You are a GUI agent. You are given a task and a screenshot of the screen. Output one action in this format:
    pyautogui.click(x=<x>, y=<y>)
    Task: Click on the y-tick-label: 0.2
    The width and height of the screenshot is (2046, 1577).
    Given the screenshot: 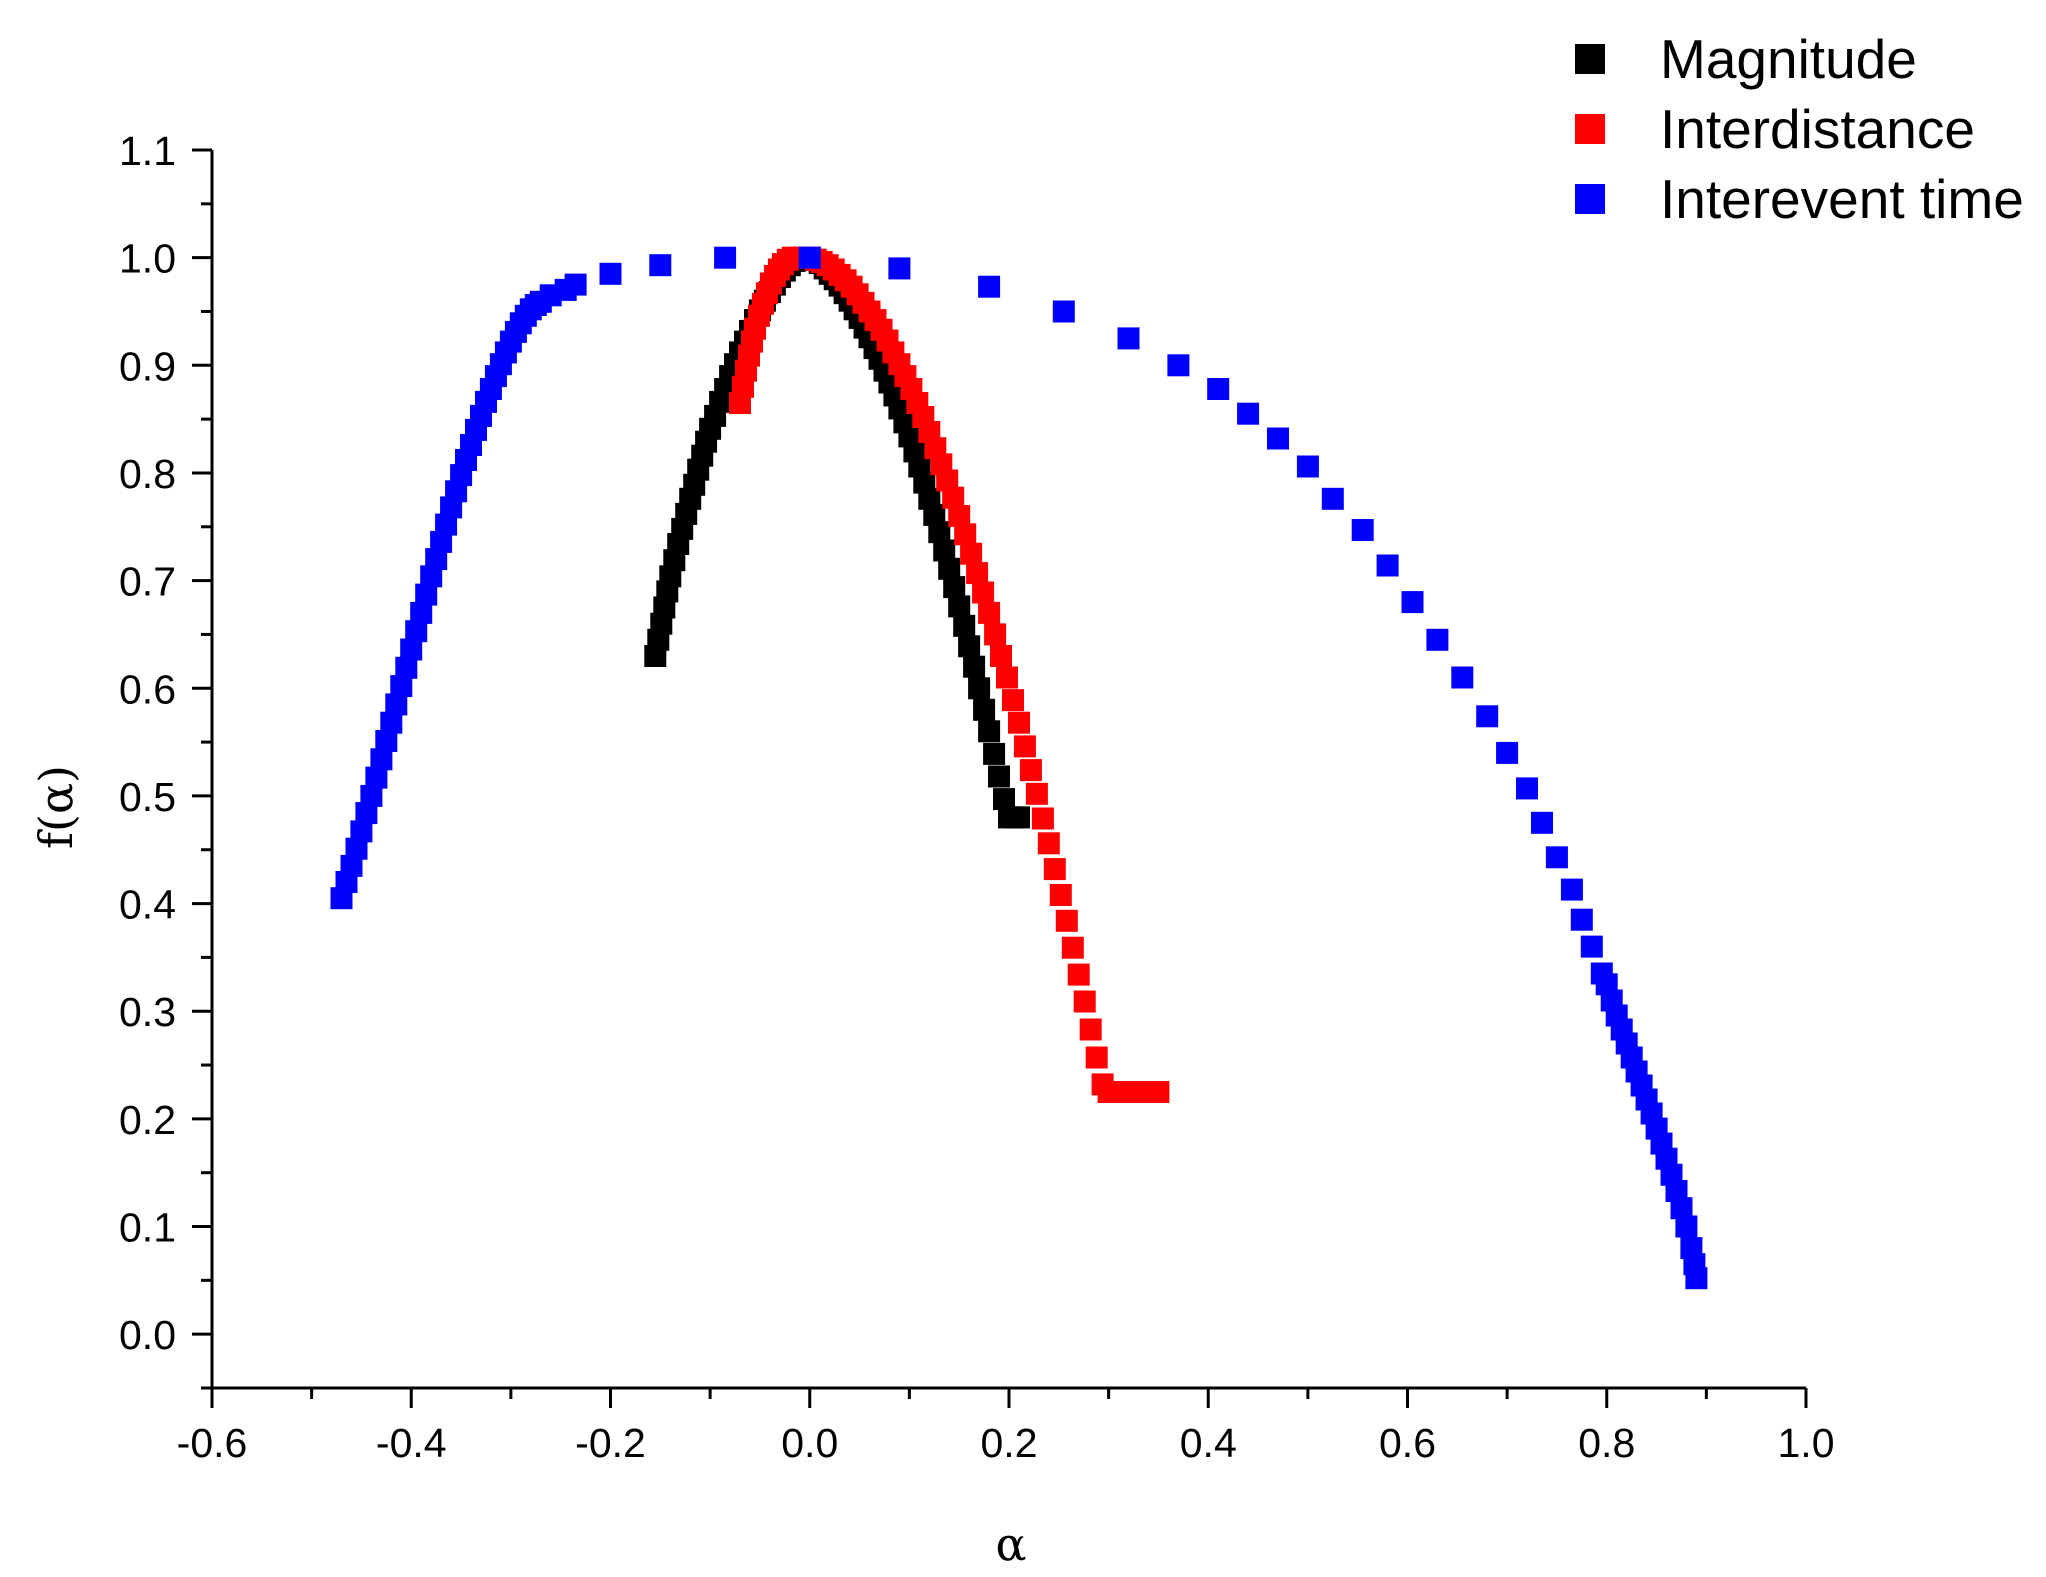 What is the action you would take?
    pyautogui.click(x=147, y=1120)
    